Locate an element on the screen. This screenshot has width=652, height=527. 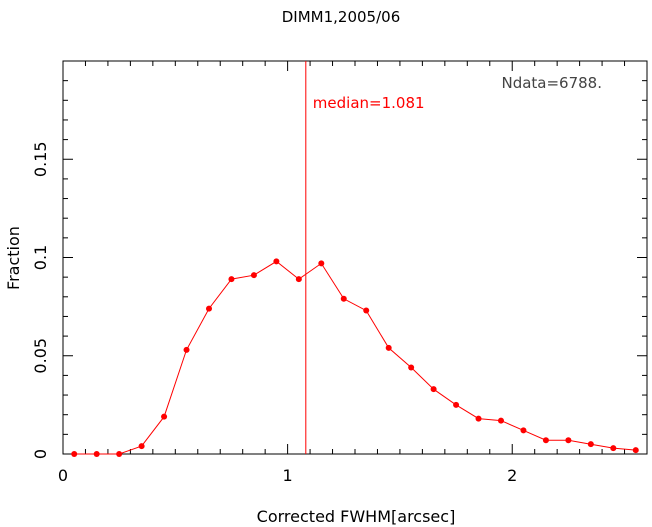
median-label: median=1.081 is located at coordinates (369, 103).